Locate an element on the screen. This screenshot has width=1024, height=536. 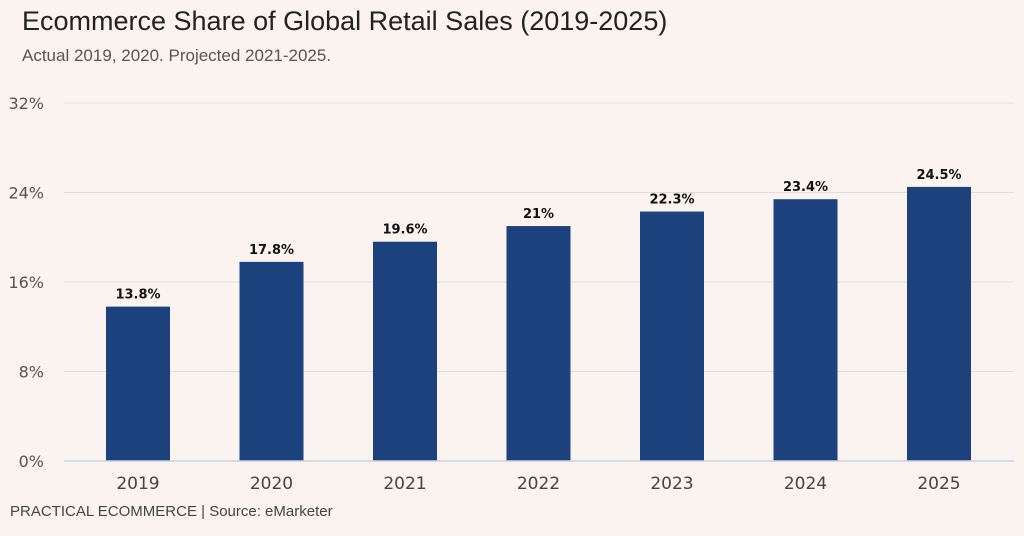
y-tick-label: 16% is located at coordinates (26, 282).